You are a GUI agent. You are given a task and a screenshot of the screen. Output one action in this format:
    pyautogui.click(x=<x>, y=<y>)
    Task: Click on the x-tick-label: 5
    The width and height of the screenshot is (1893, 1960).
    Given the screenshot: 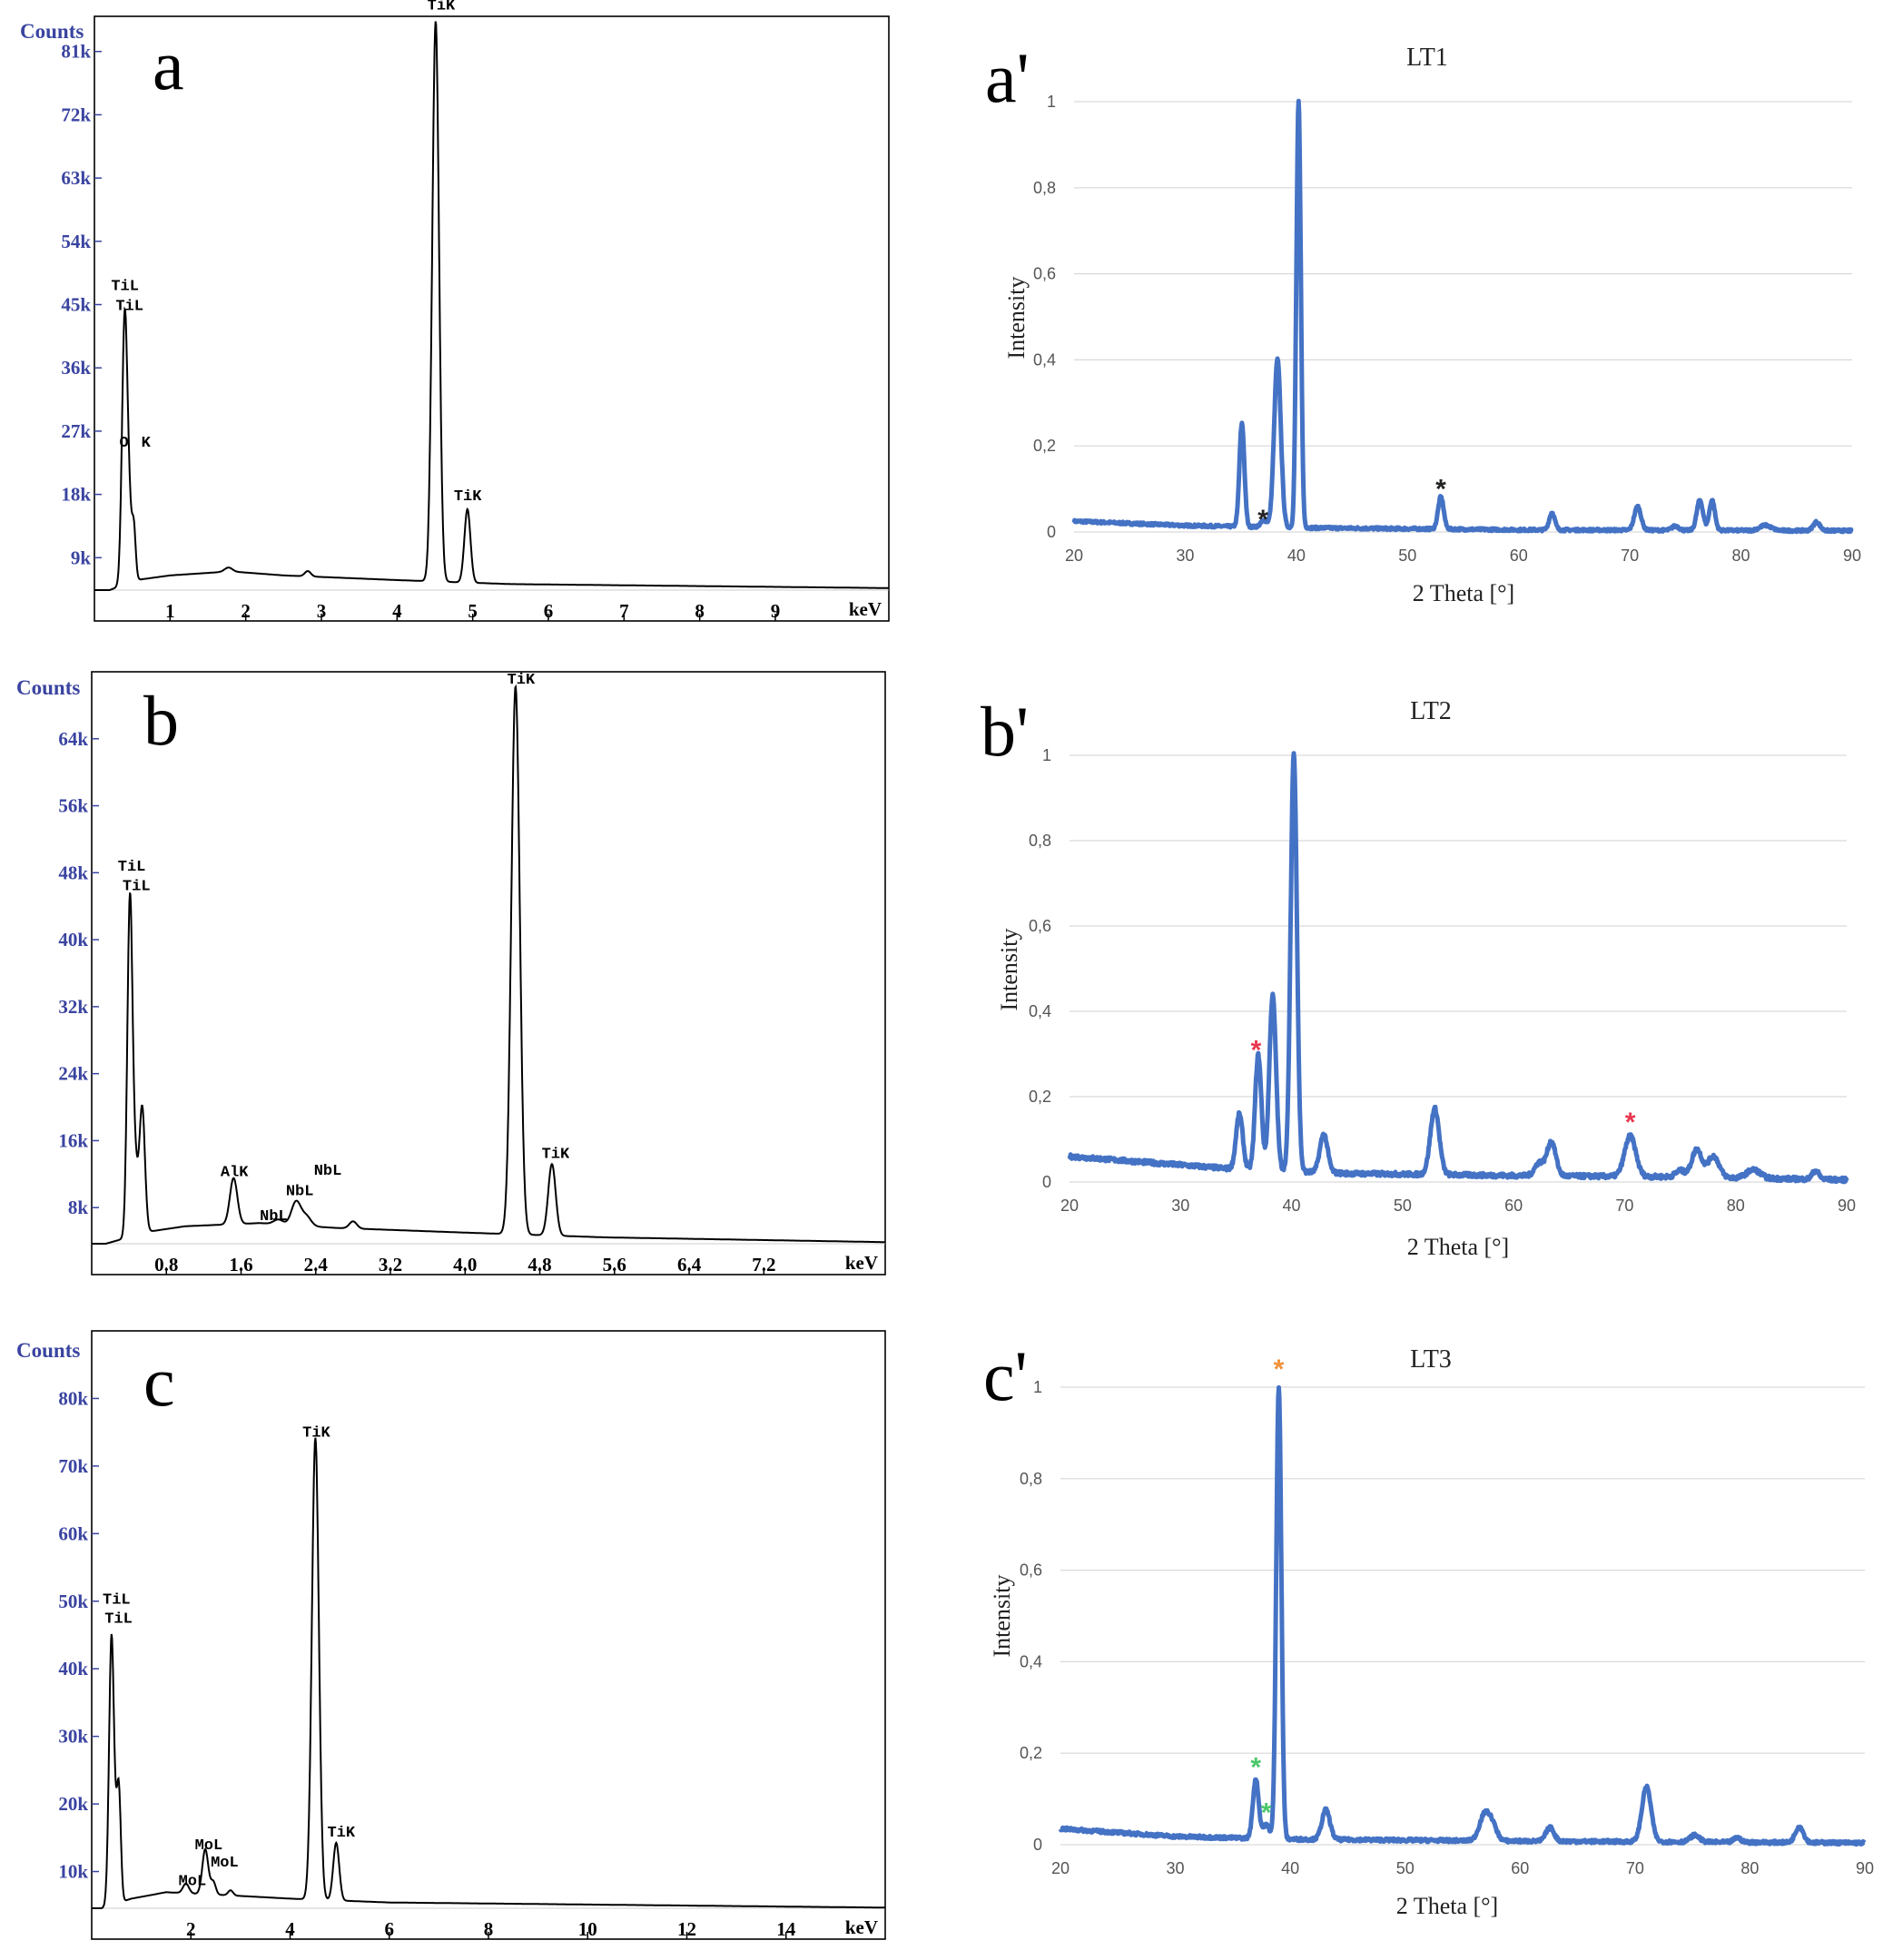 What is the action you would take?
    pyautogui.click(x=473, y=611)
    